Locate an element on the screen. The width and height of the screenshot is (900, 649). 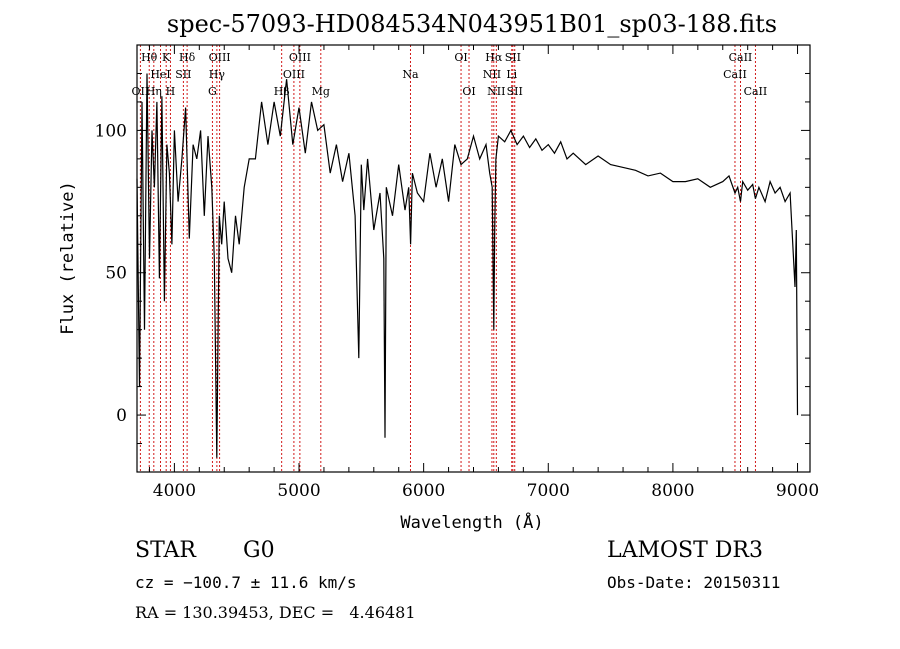
marker-label: H is located at coordinates (171, 91).